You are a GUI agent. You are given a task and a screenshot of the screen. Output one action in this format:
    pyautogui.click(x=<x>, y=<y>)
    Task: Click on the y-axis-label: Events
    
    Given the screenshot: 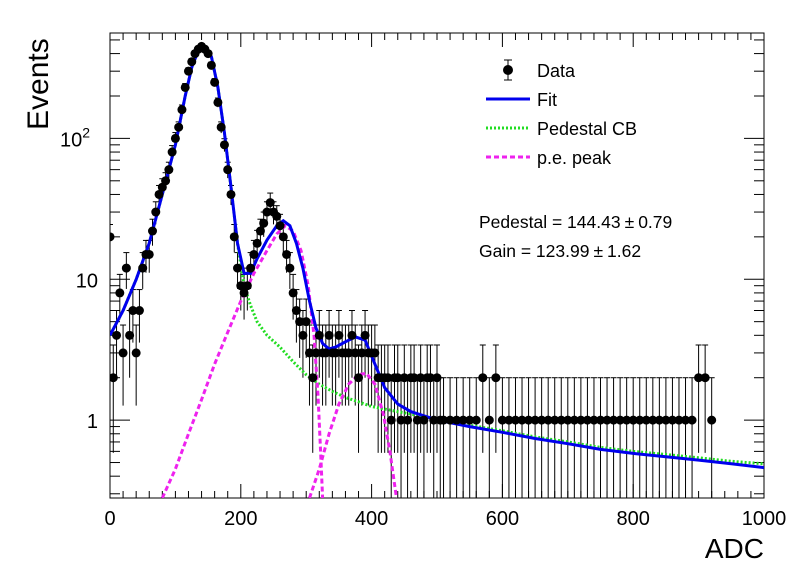 What is the action you would take?
    pyautogui.click(x=38, y=84)
    